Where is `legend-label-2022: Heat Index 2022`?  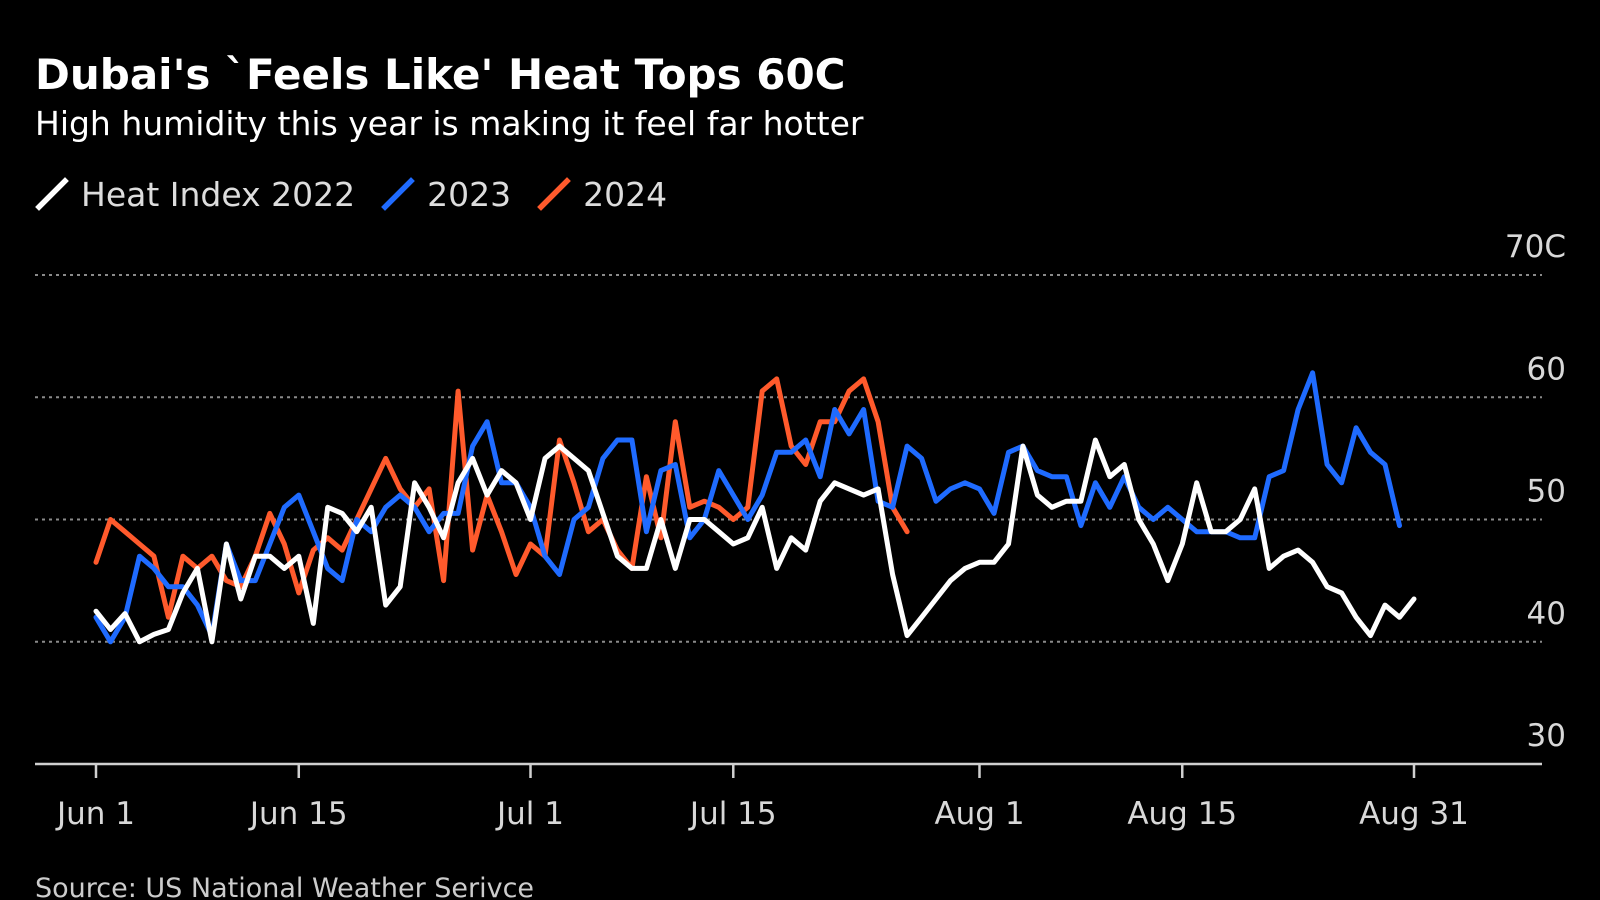
legend-label-2022: Heat Index 2022 is located at coordinates (218, 194).